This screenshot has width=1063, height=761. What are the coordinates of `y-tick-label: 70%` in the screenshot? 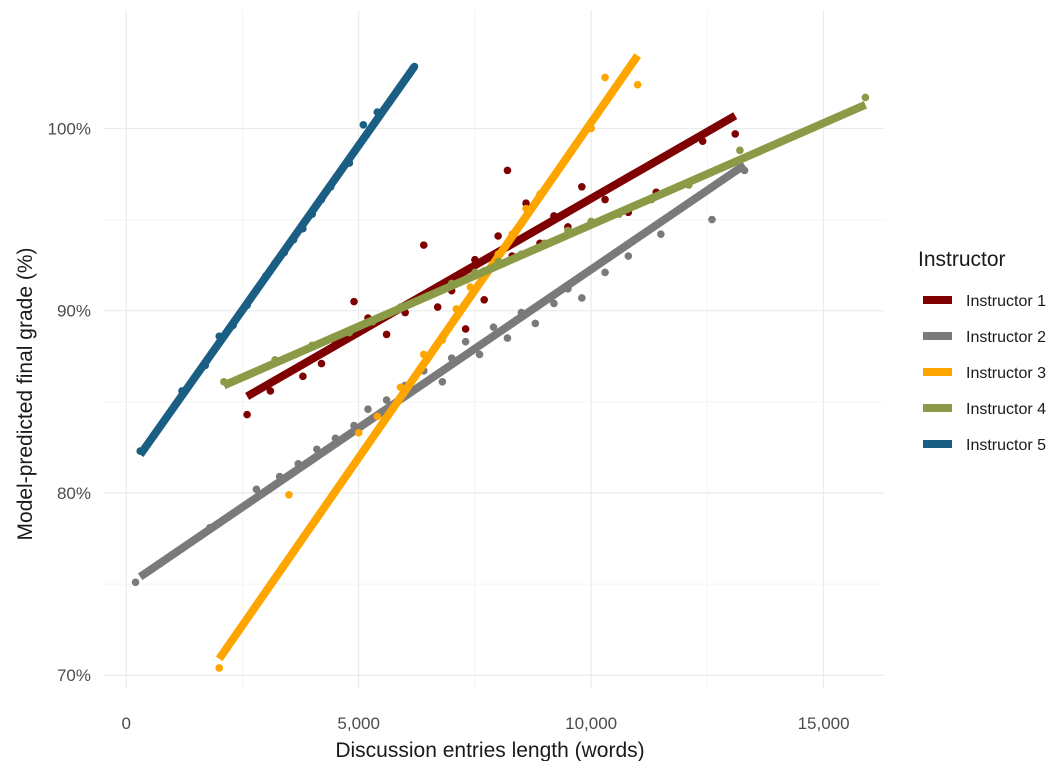 It's located at (74, 675).